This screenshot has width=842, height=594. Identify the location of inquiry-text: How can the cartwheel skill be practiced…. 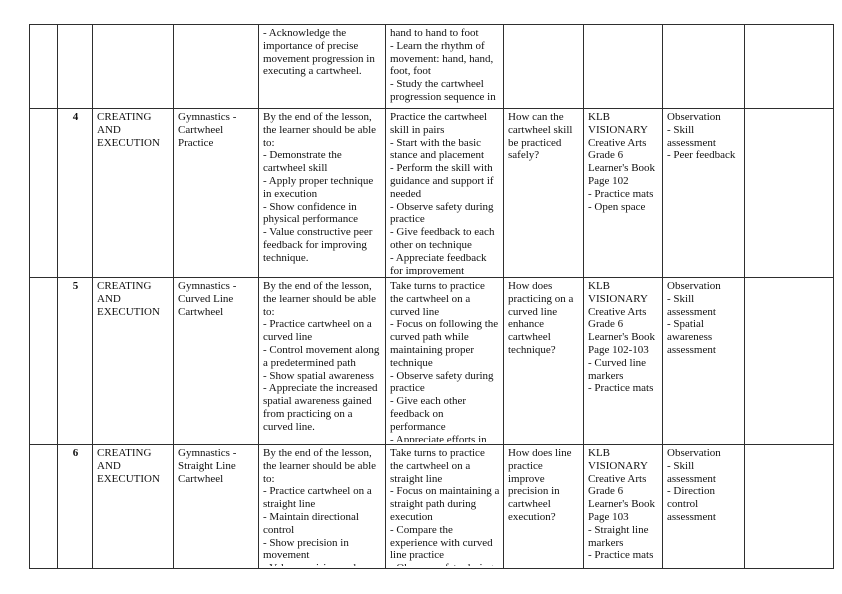
(542, 136).